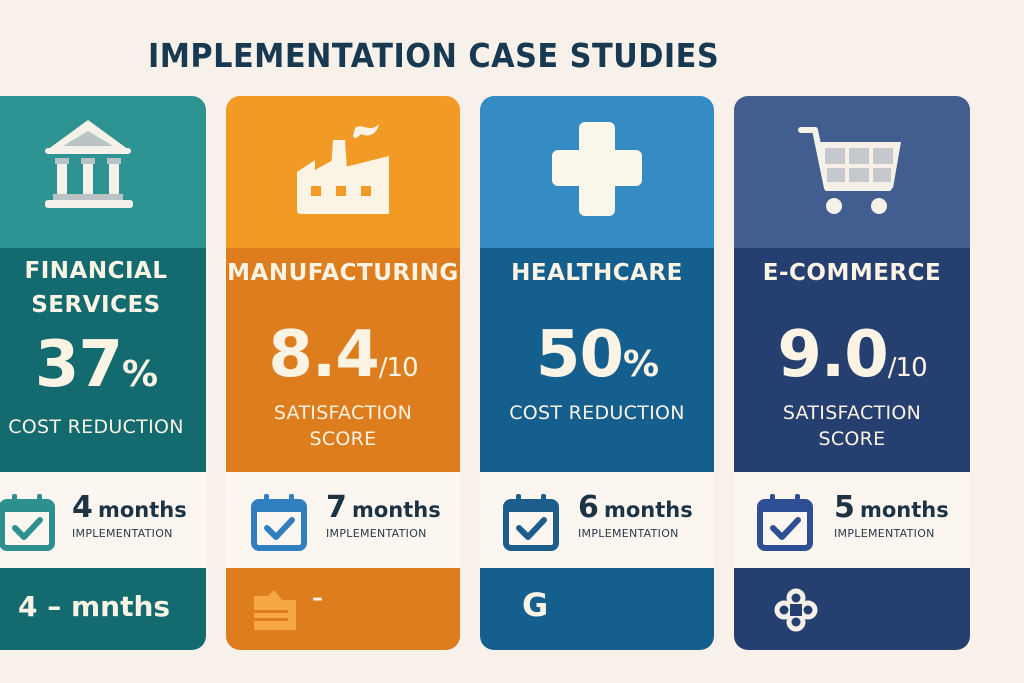  What do you see at coordinates (852, 273) in the screenshot?
I see `industry-name: E-COMMERCE` at bounding box center [852, 273].